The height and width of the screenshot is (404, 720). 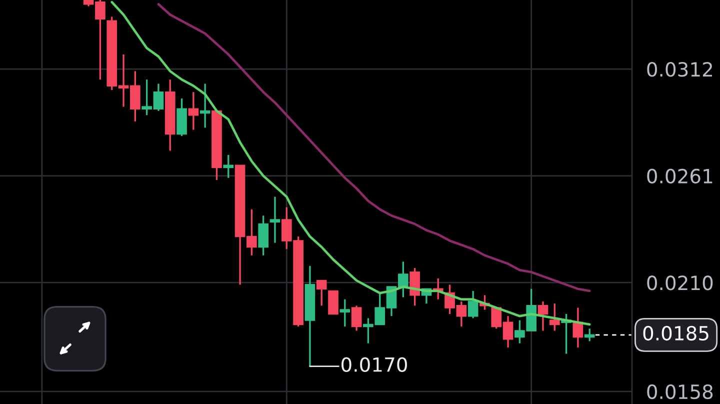 What do you see at coordinates (374, 364) in the screenshot?
I see `annotation: 0.0170` at bounding box center [374, 364].